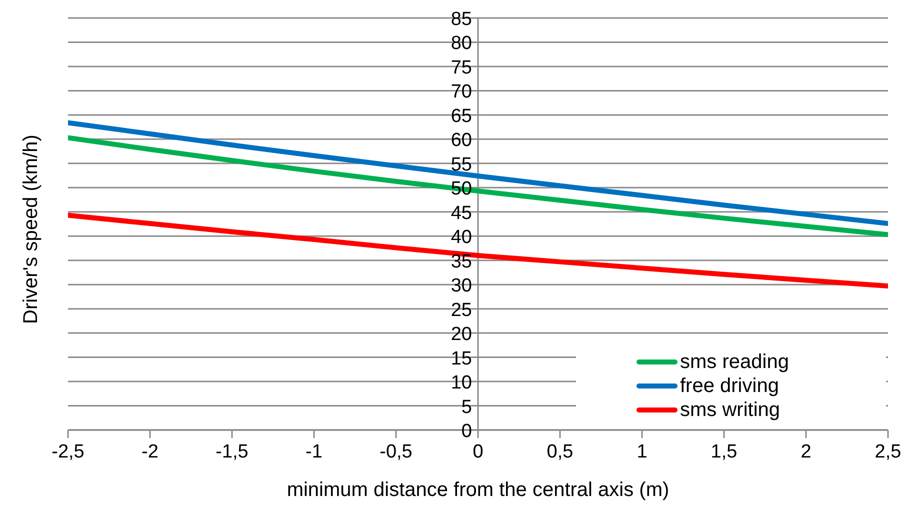 The width and height of the screenshot is (916, 513). Describe the element at coordinates (461, 359) in the screenshot. I see `y-tick-label: 15` at that location.